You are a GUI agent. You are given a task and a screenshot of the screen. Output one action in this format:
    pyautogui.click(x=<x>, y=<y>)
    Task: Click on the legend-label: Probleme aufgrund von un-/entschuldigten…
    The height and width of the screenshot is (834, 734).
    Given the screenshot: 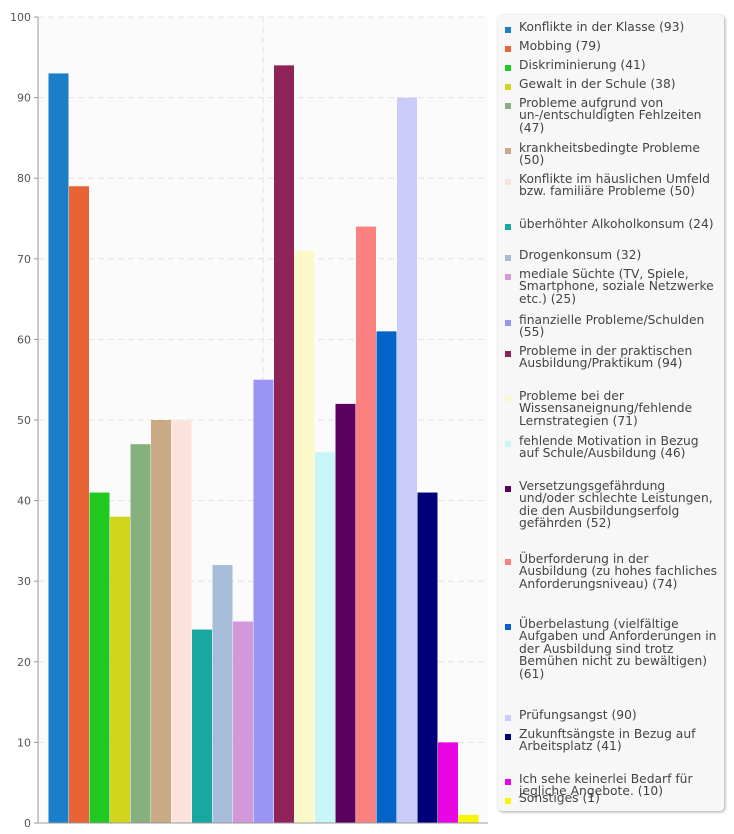 What is the action you would take?
    pyautogui.click(x=610, y=115)
    